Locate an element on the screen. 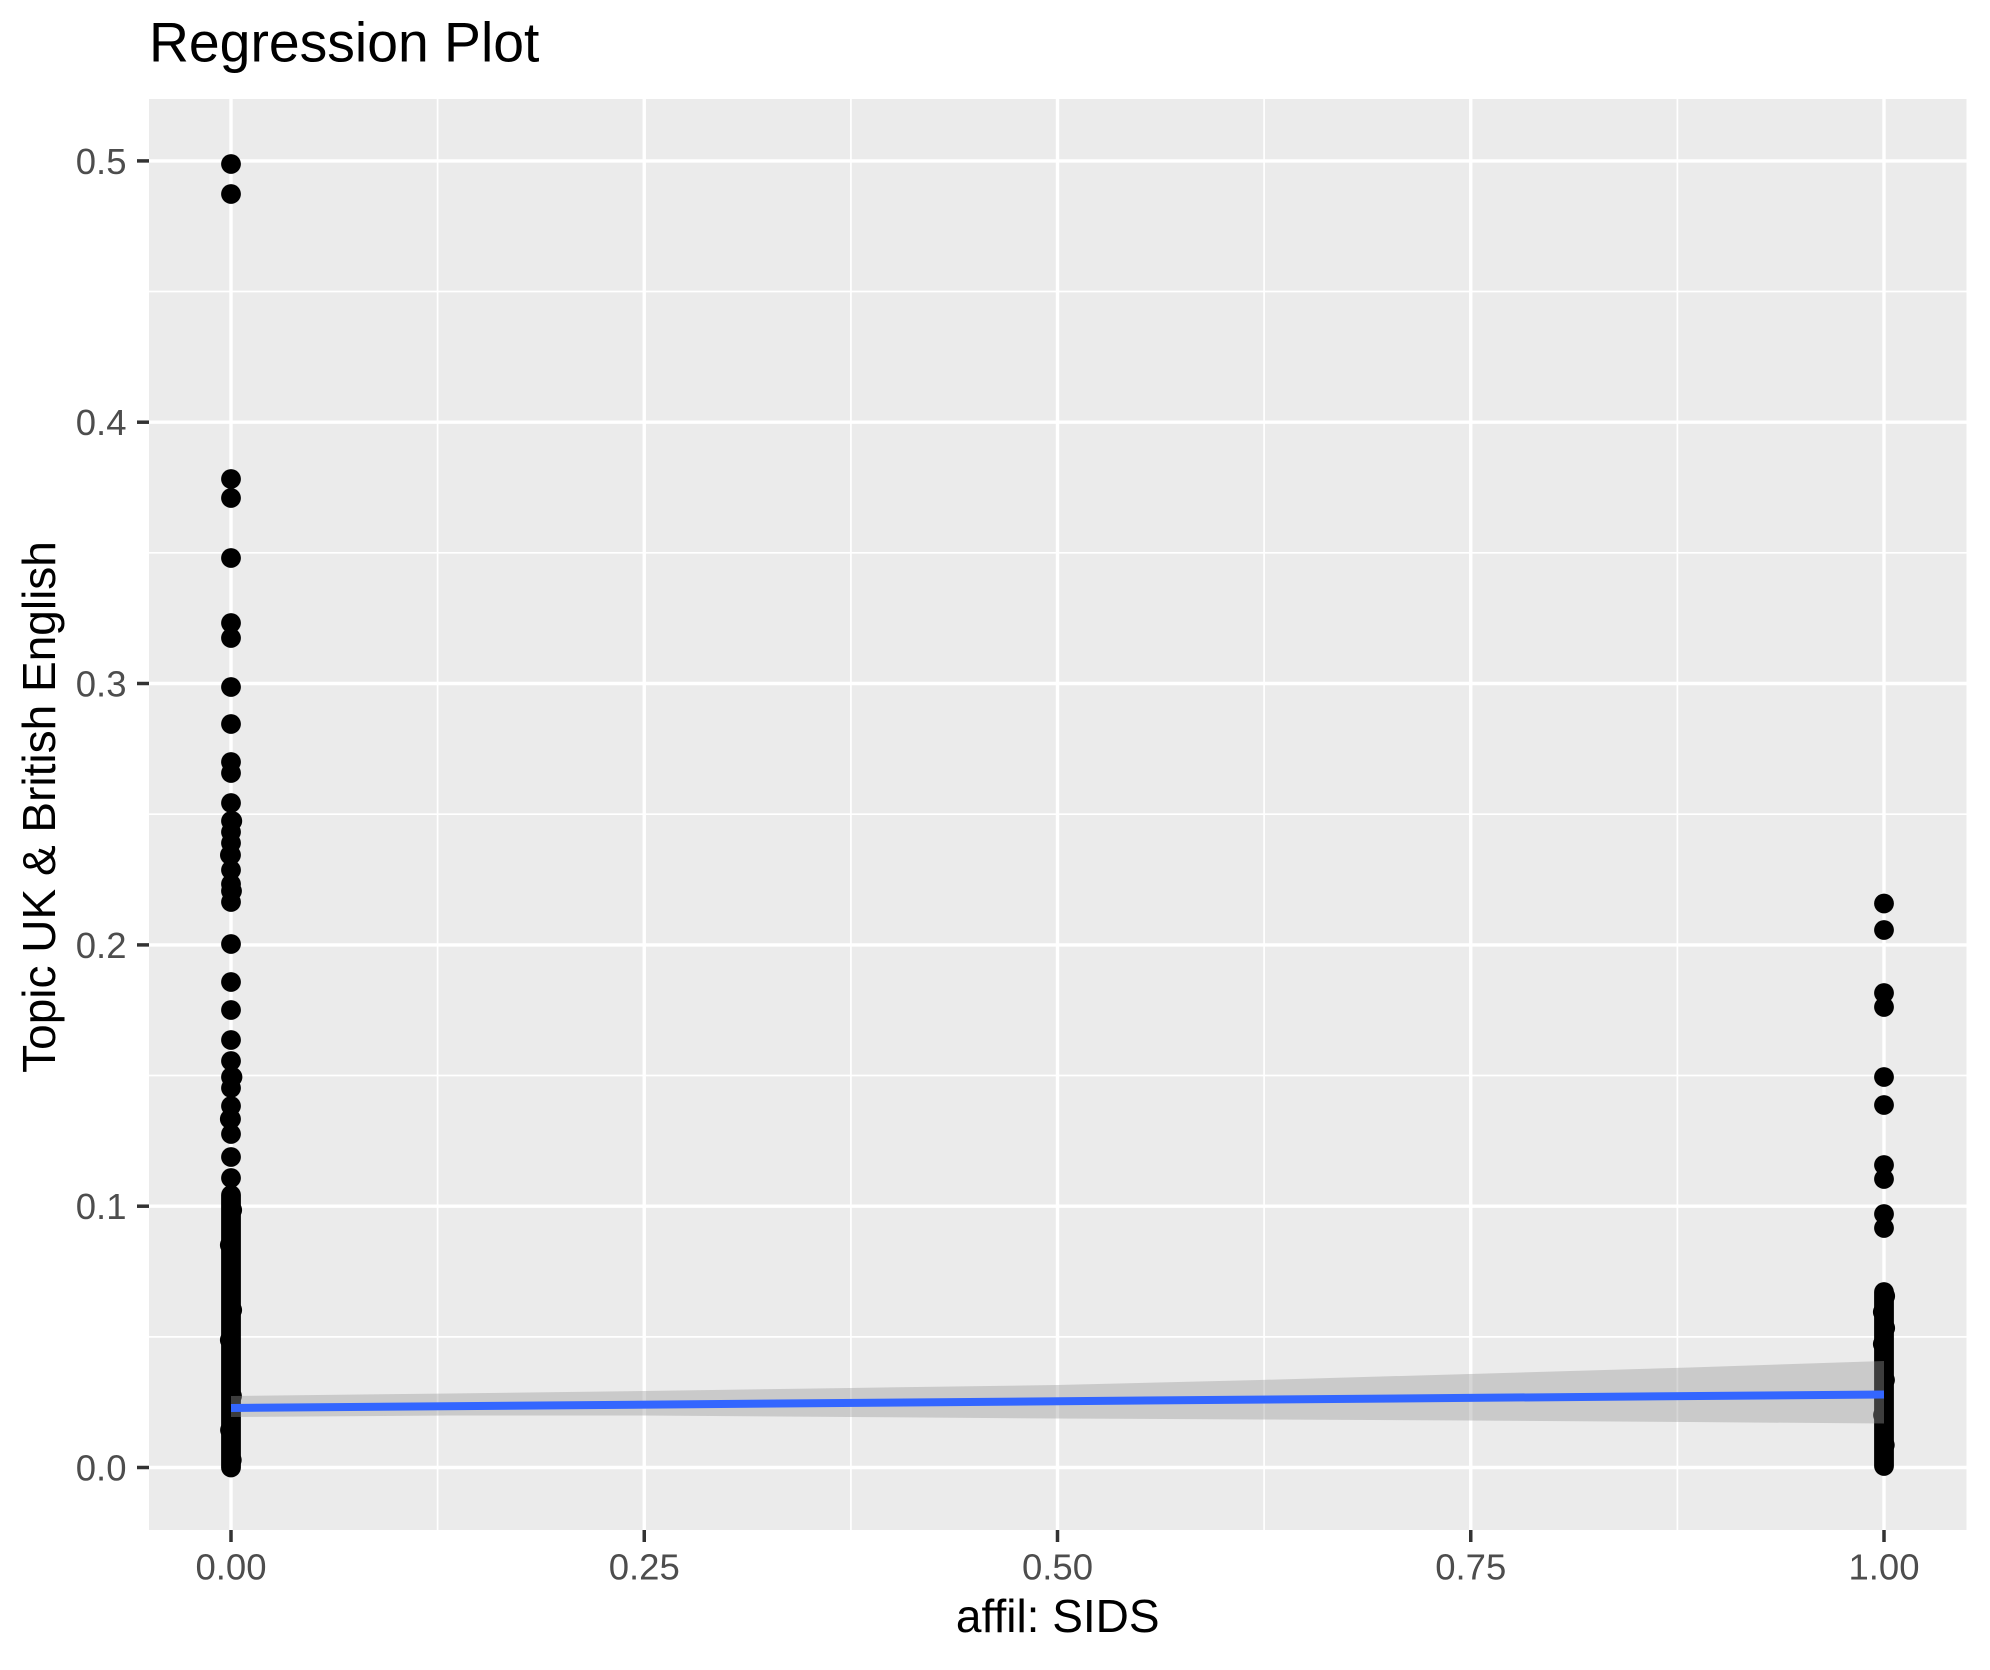 The width and height of the screenshot is (1990, 1670). svg-text: 0.2 is located at coordinates (101, 945).